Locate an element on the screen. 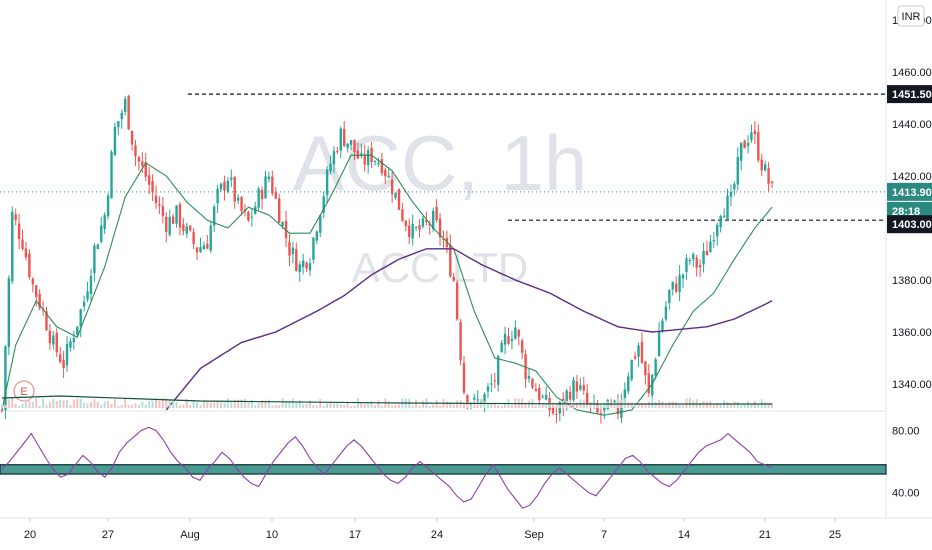  currency-badge: INR is located at coordinates (911, 16).